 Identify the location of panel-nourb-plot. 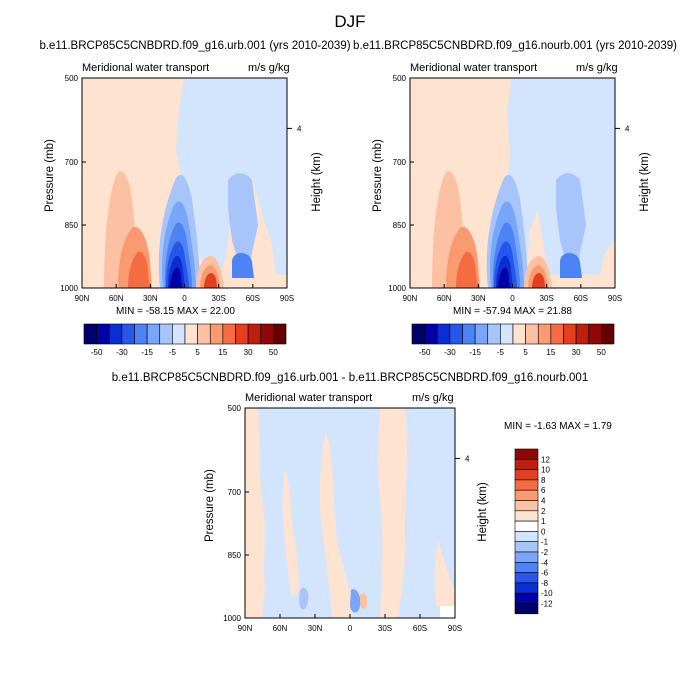
(512, 183).